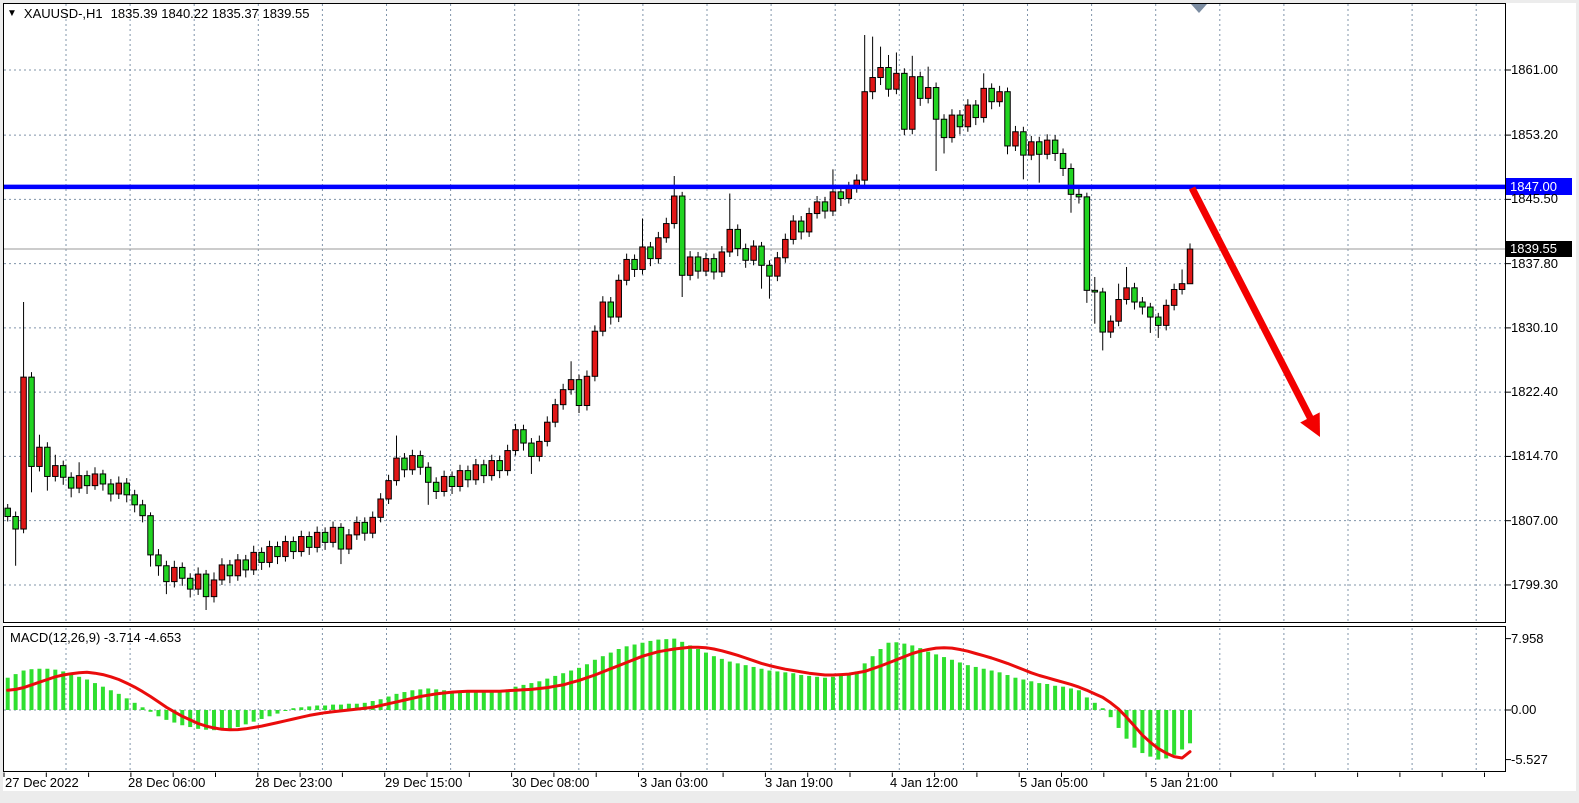 The image size is (1579, 803). I want to click on price-axis, so click(1541, 397).